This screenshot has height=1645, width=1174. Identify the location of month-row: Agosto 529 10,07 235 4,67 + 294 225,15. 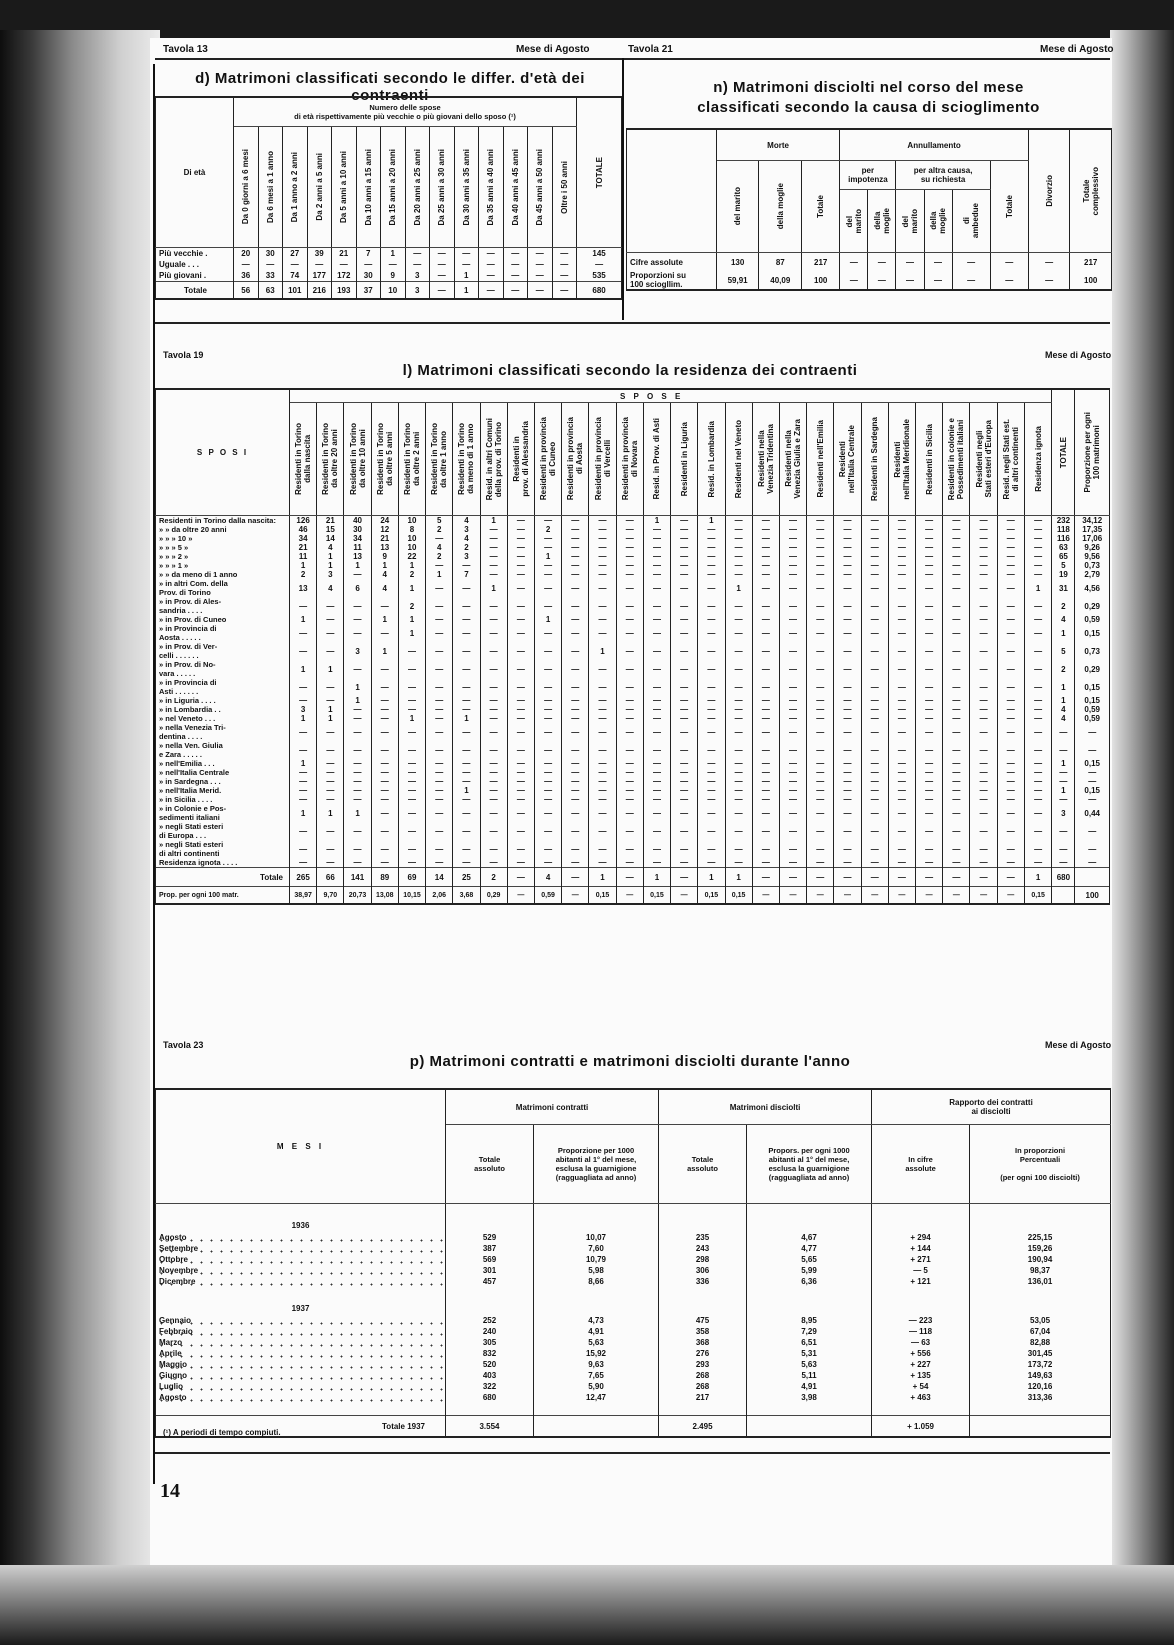
(633, 1237).